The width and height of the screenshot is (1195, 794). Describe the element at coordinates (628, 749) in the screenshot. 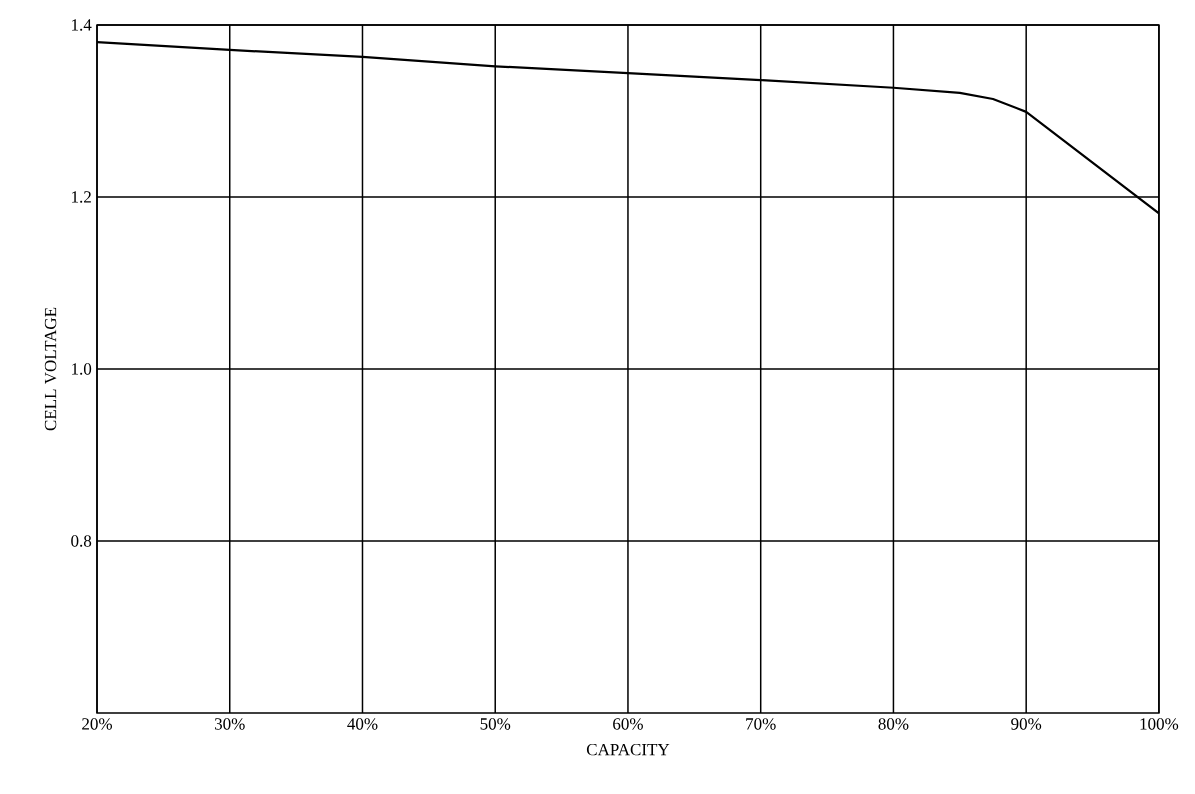

I see `x-axis-title: CAPACITY` at that location.